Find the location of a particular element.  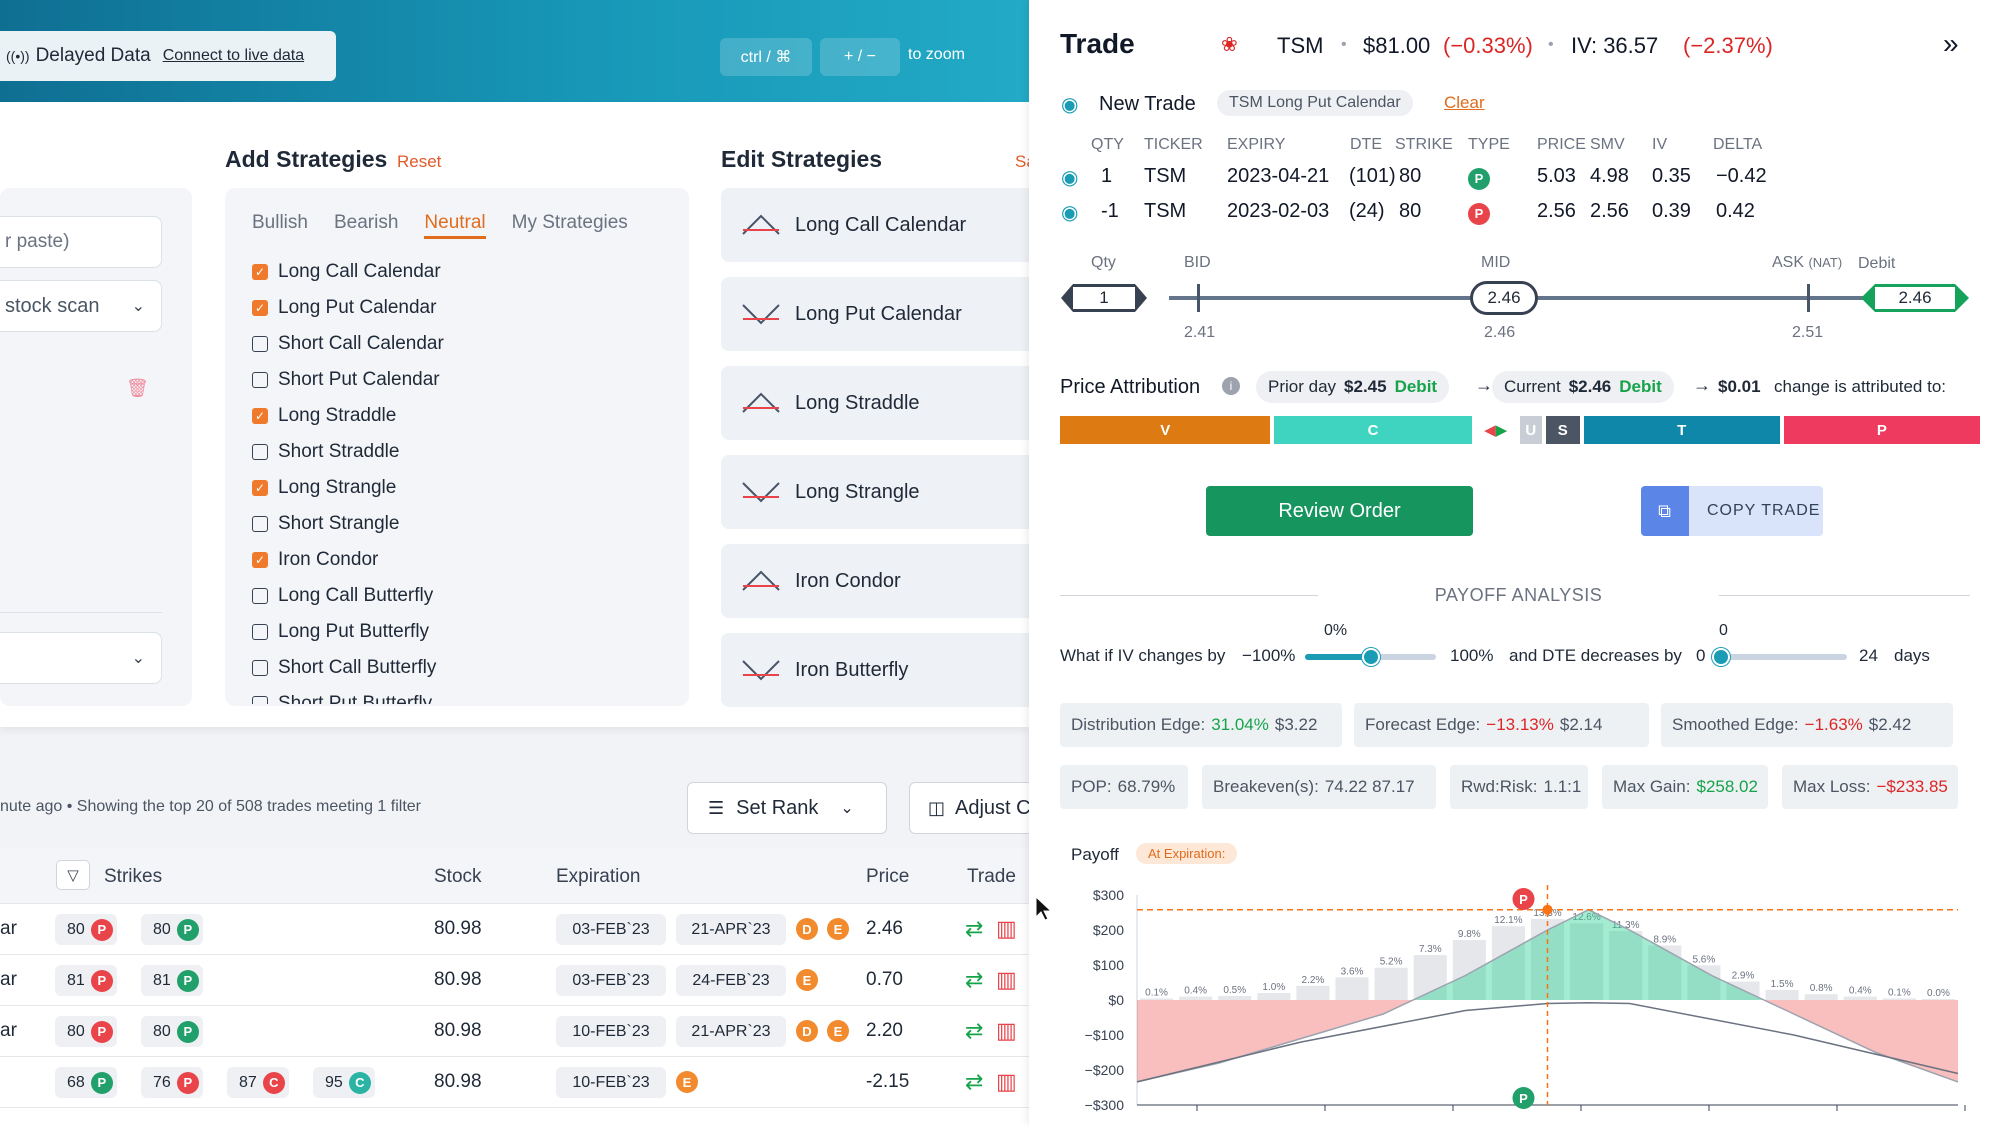

secondary-select: ⌄ is located at coordinates (81, 658).